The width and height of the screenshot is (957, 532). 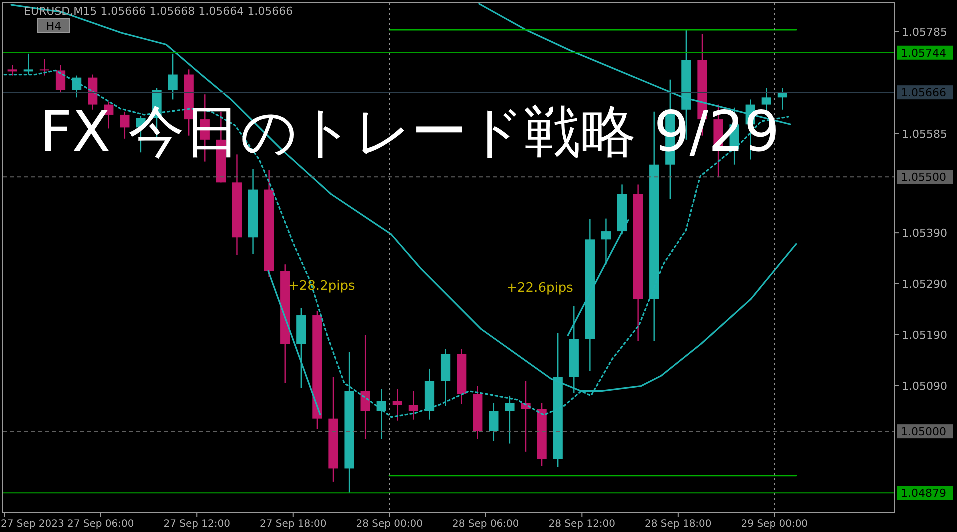 What do you see at coordinates (678, 524) in the screenshot?
I see `x-tick-label: 28 Sep 18:00` at bounding box center [678, 524].